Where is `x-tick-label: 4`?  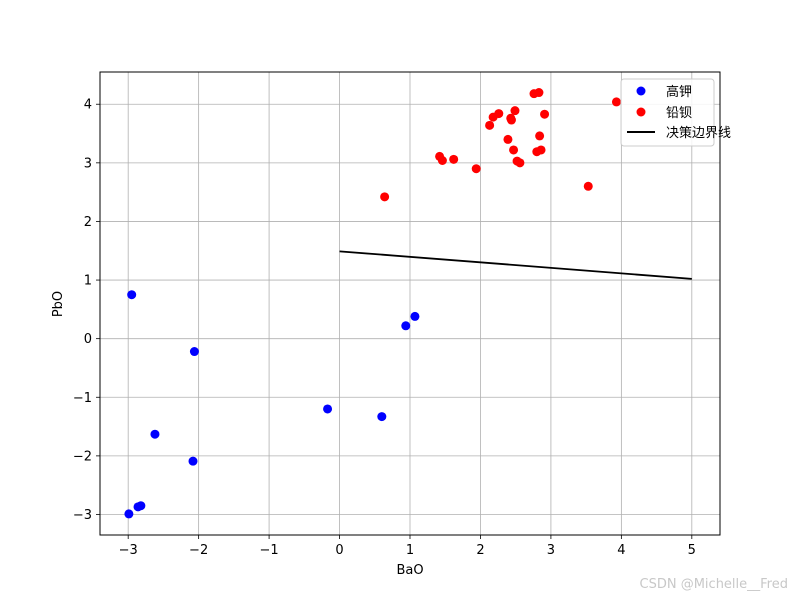 x-tick-label: 4 is located at coordinates (621, 550).